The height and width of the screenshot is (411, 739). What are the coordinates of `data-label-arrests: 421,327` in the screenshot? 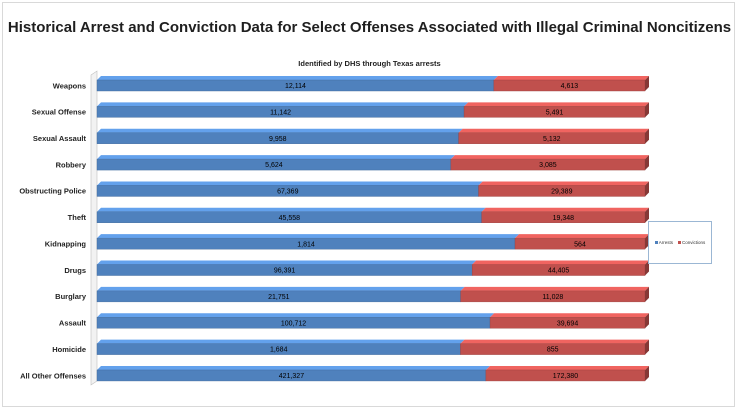 It's located at (291, 376).